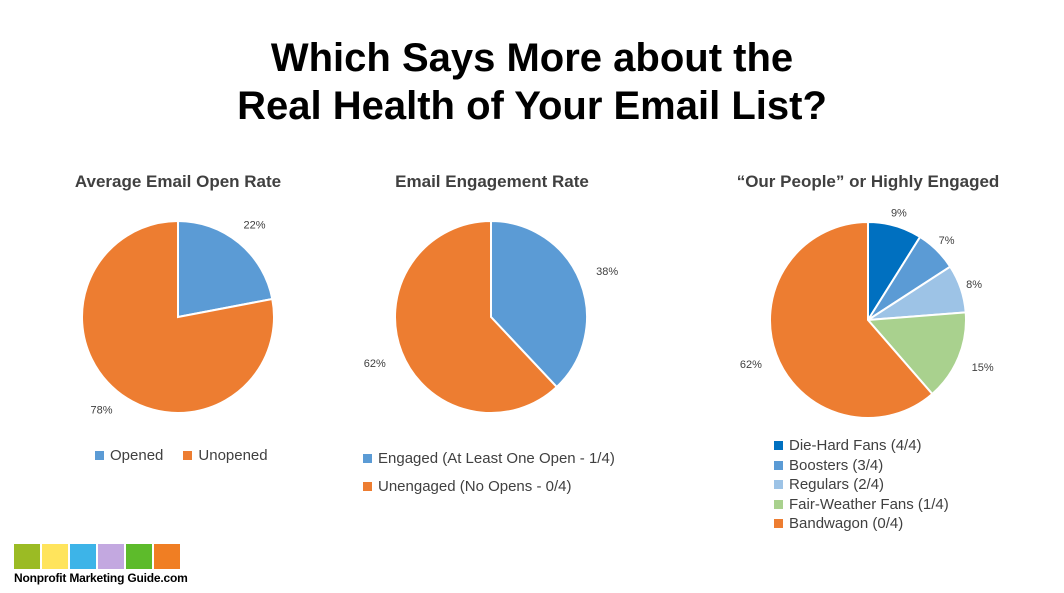 This screenshot has width=1064, height=593. What do you see at coordinates (983, 368) in the screenshot?
I see `data-label: 15%` at bounding box center [983, 368].